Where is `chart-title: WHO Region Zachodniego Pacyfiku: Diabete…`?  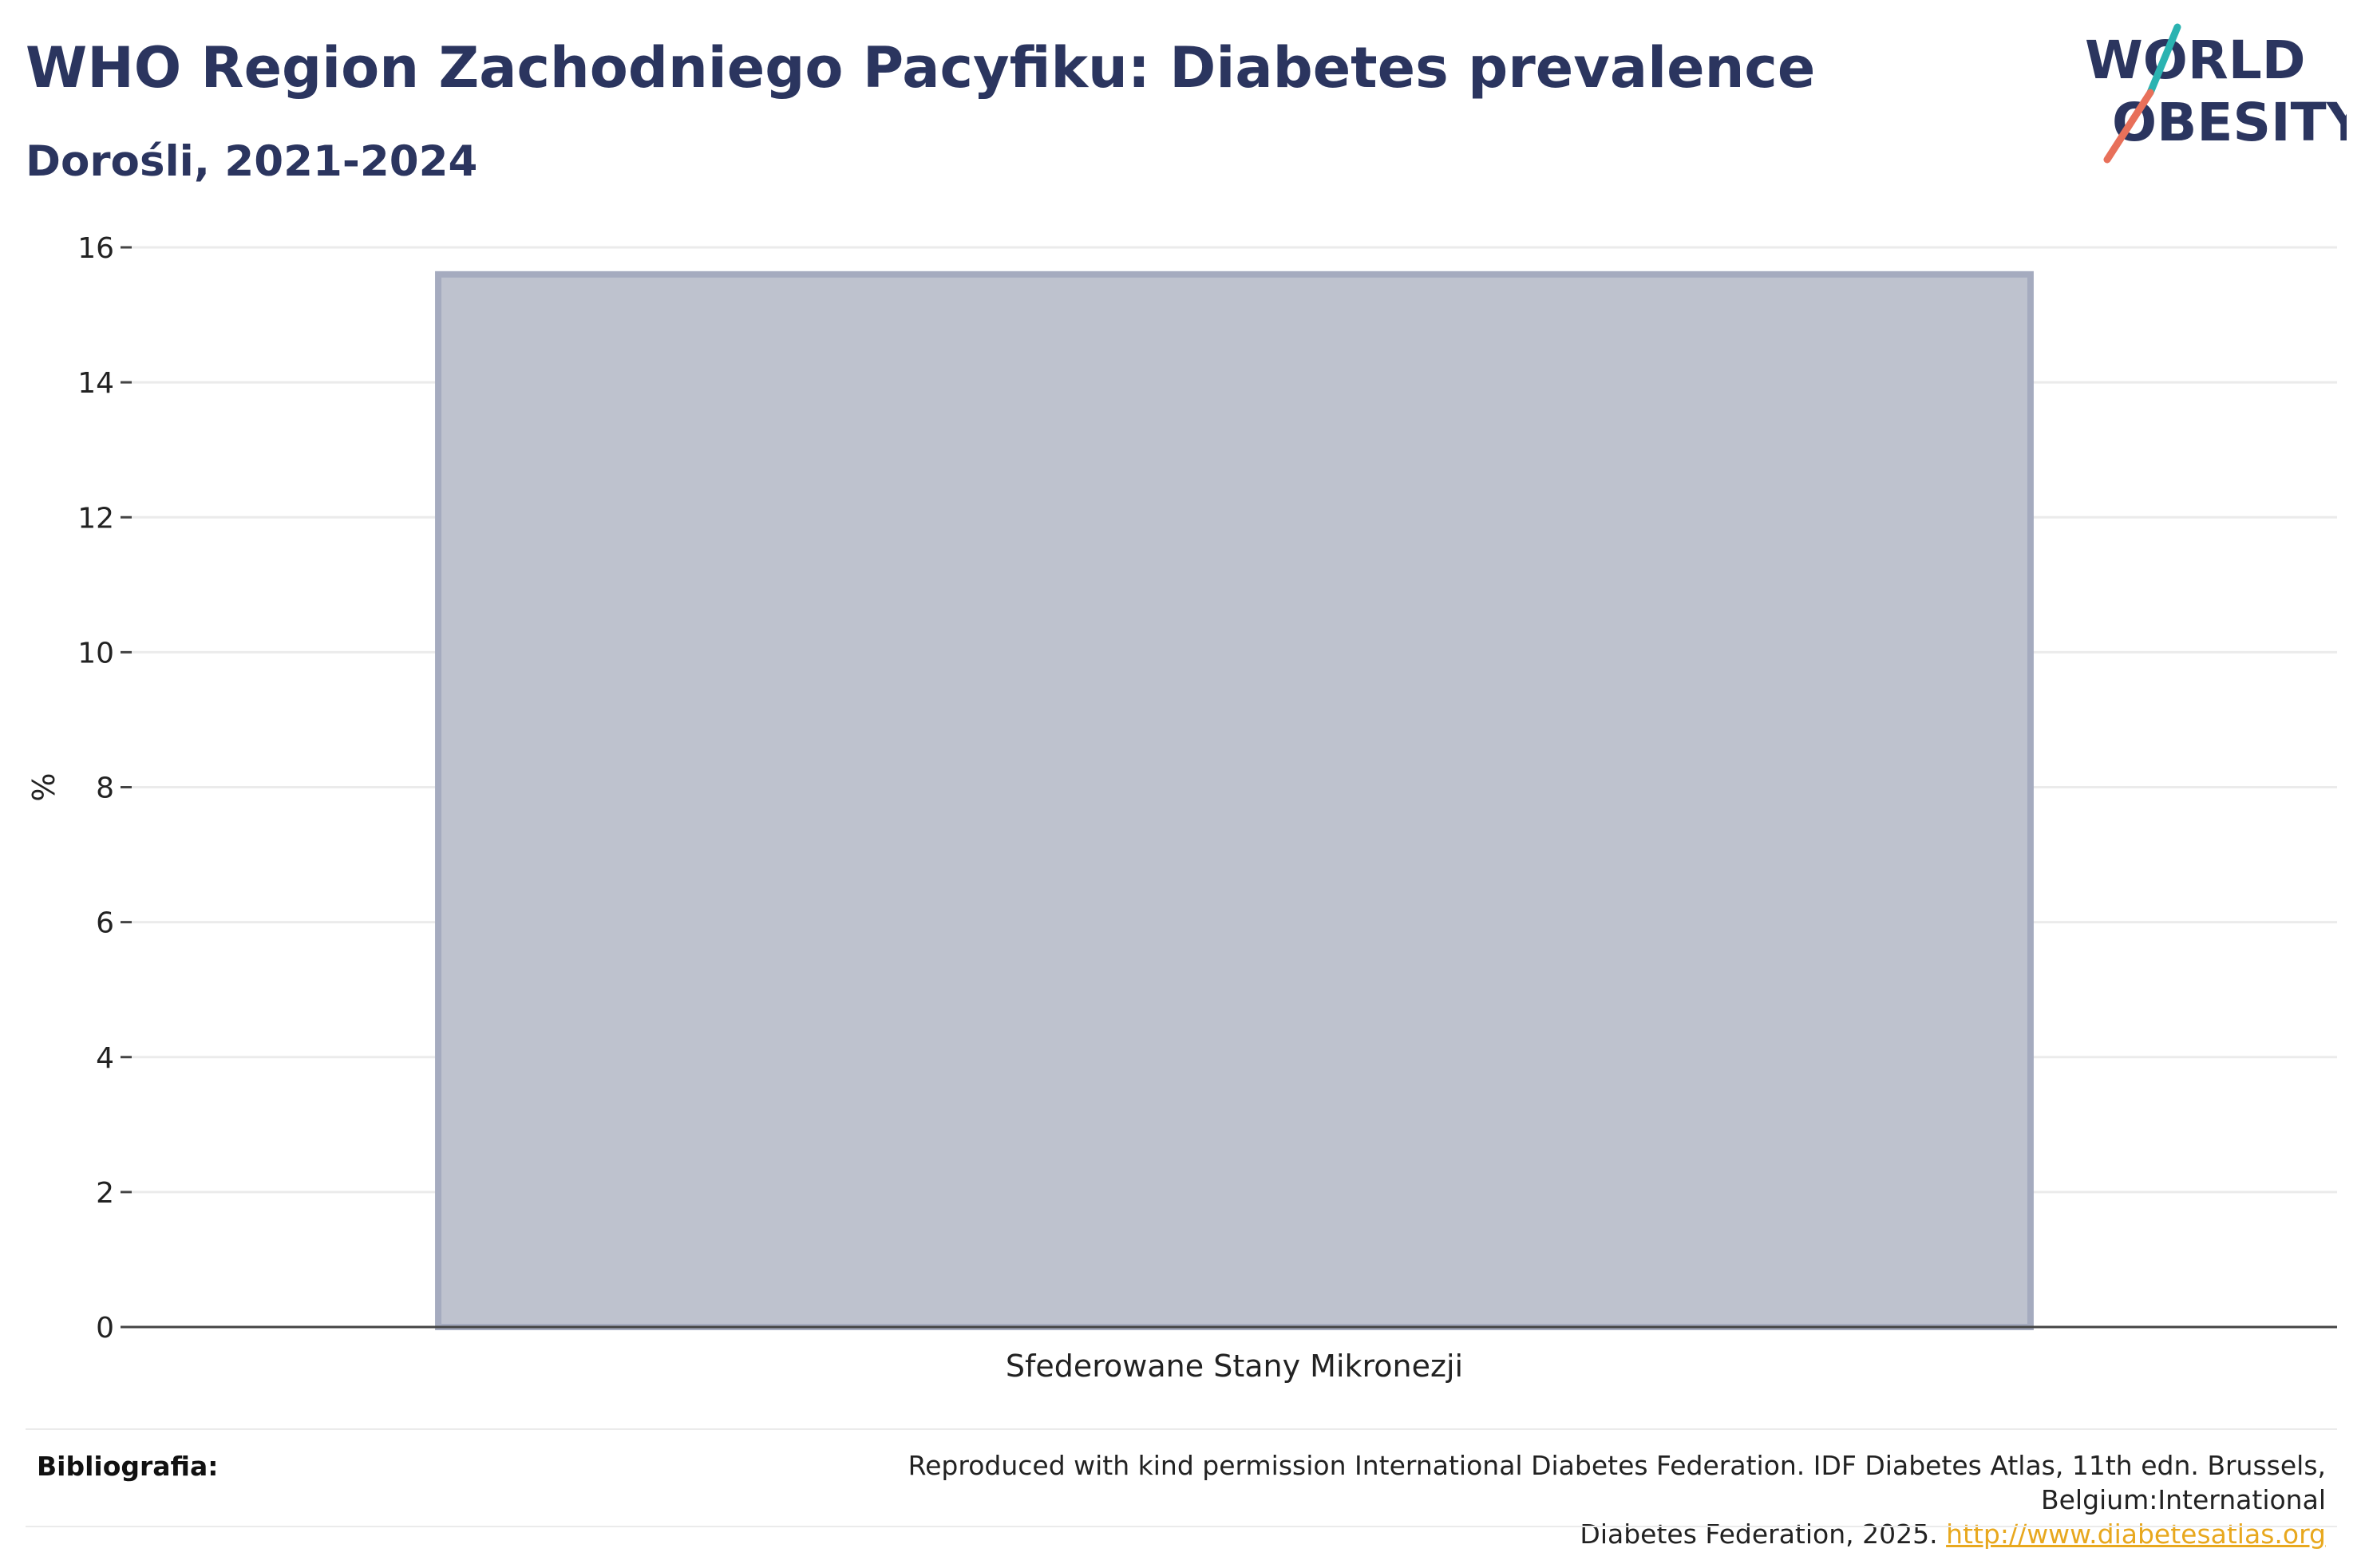 chart-title: WHO Region Zachodniego Pacyfiku: Diabete… is located at coordinates (921, 68).